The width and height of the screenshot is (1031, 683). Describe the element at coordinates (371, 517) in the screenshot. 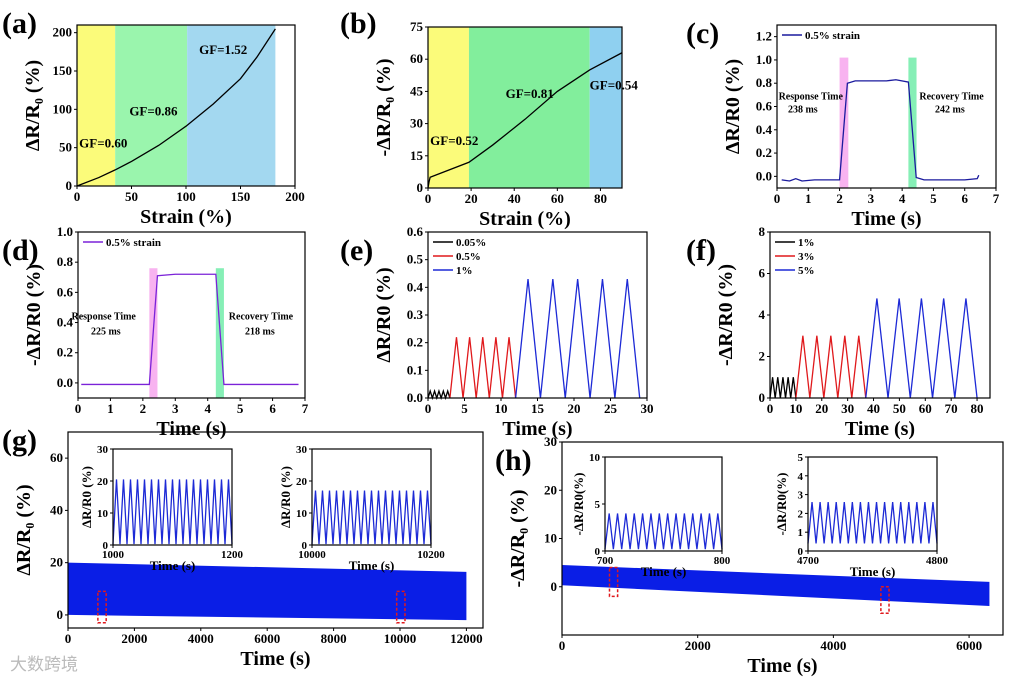

I see `series-line-10000-10200-s` at that location.